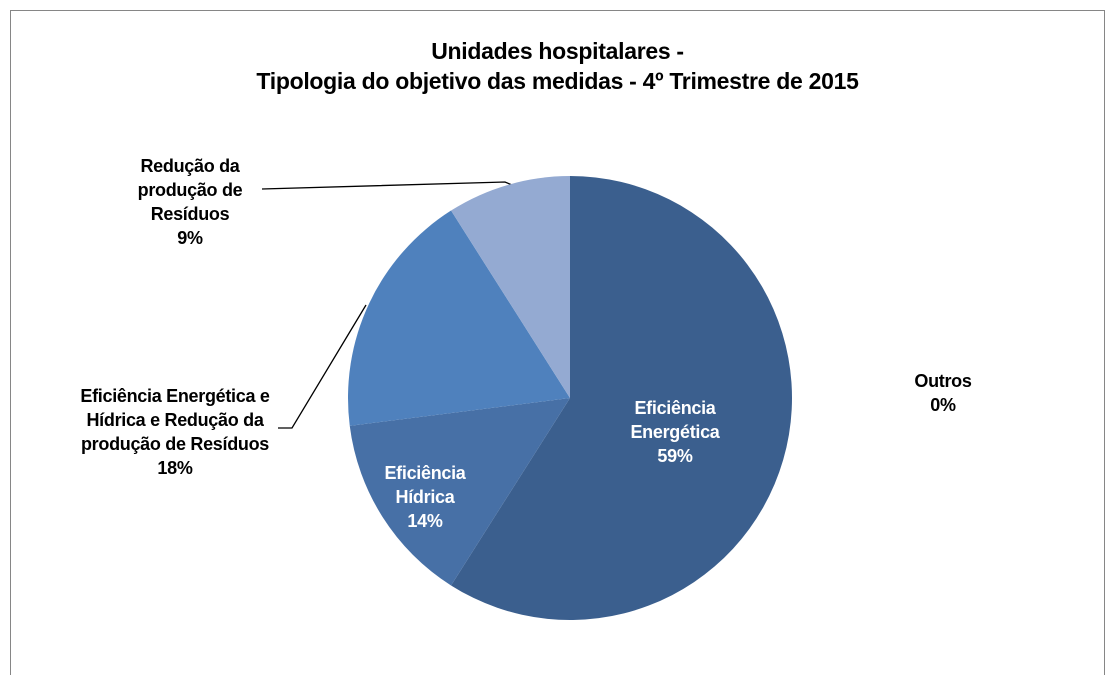 Image resolution: width=1115 pixels, height=675 pixels. I want to click on data-label: Outros 0%, so click(943, 393).